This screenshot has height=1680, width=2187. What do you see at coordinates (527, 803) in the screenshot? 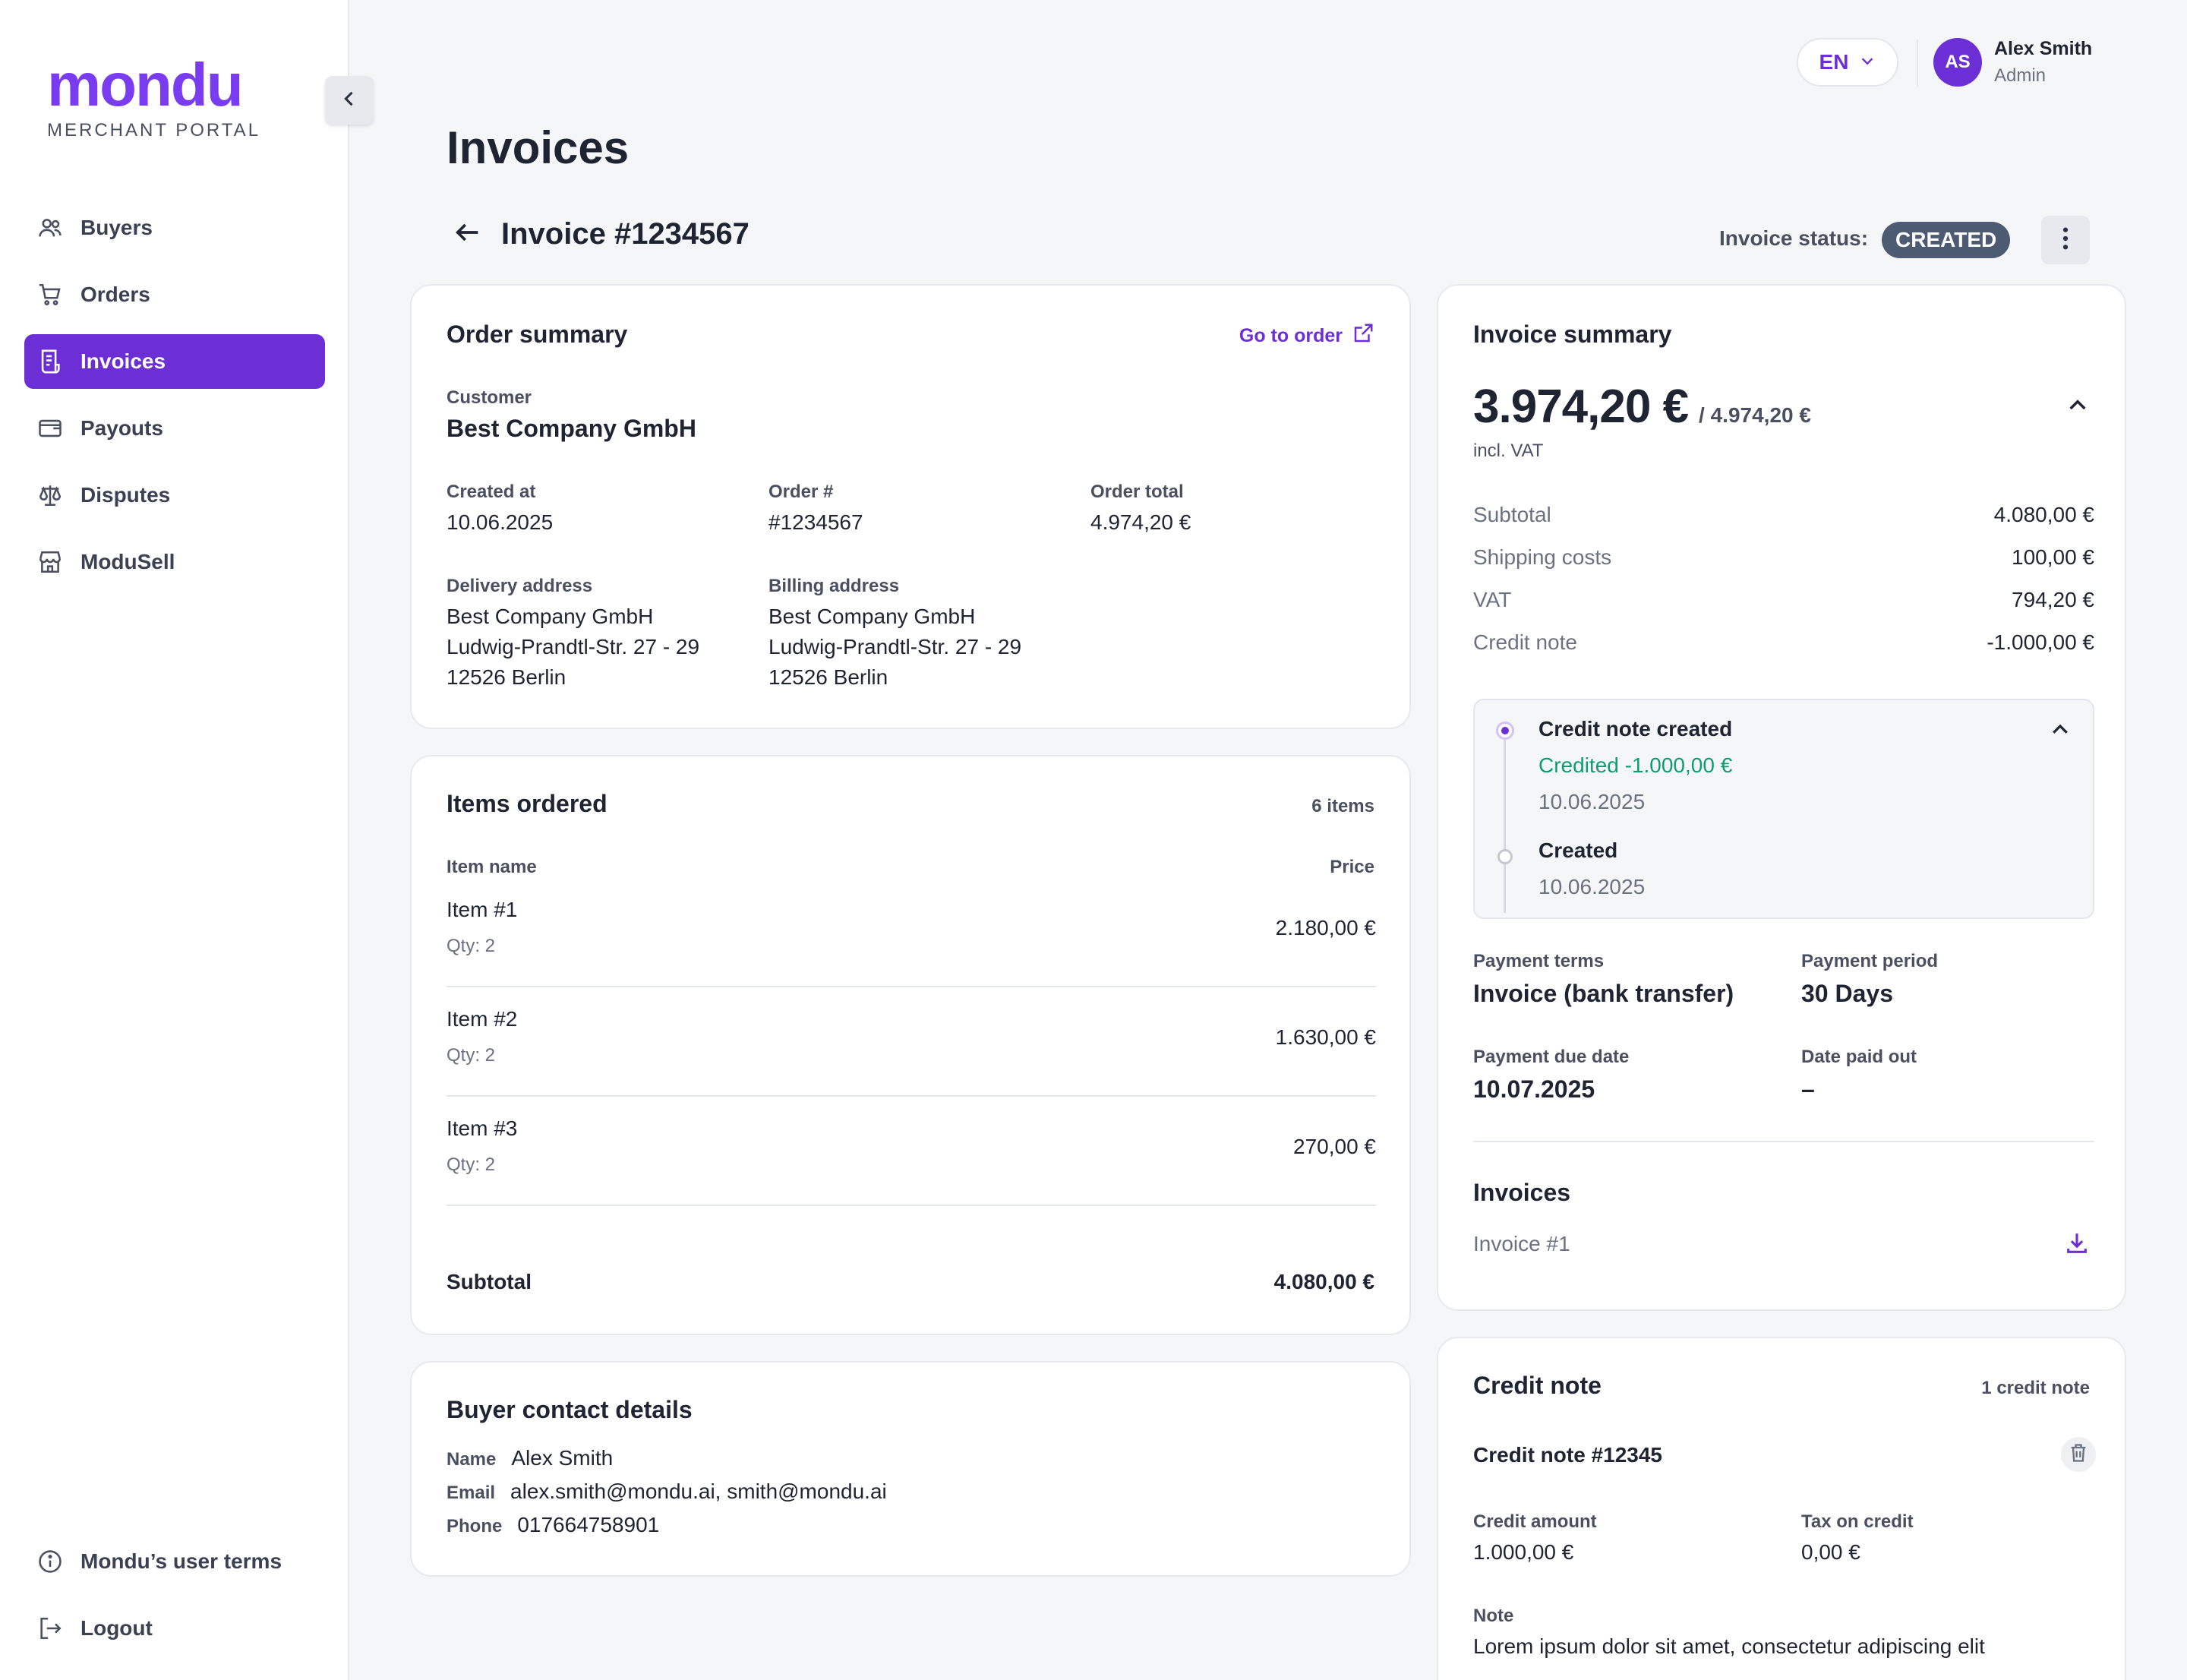
I see `items-ordered-title: Items ordered` at bounding box center [527, 803].